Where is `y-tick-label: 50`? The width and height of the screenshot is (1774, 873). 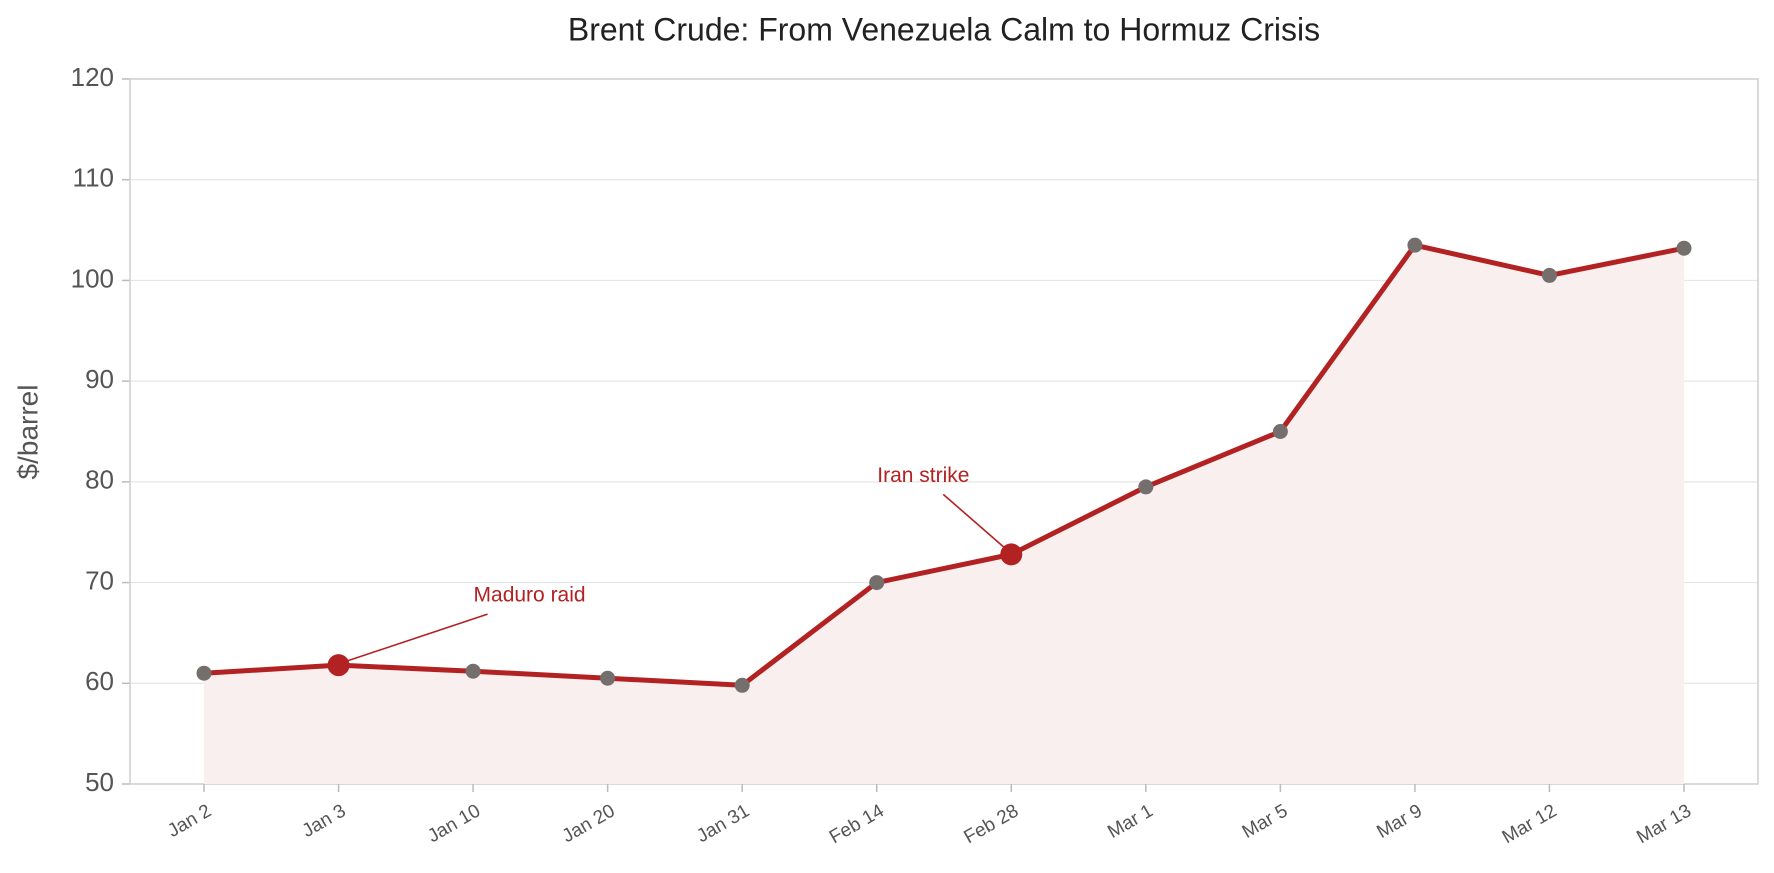 y-tick-label: 50 is located at coordinates (99, 782).